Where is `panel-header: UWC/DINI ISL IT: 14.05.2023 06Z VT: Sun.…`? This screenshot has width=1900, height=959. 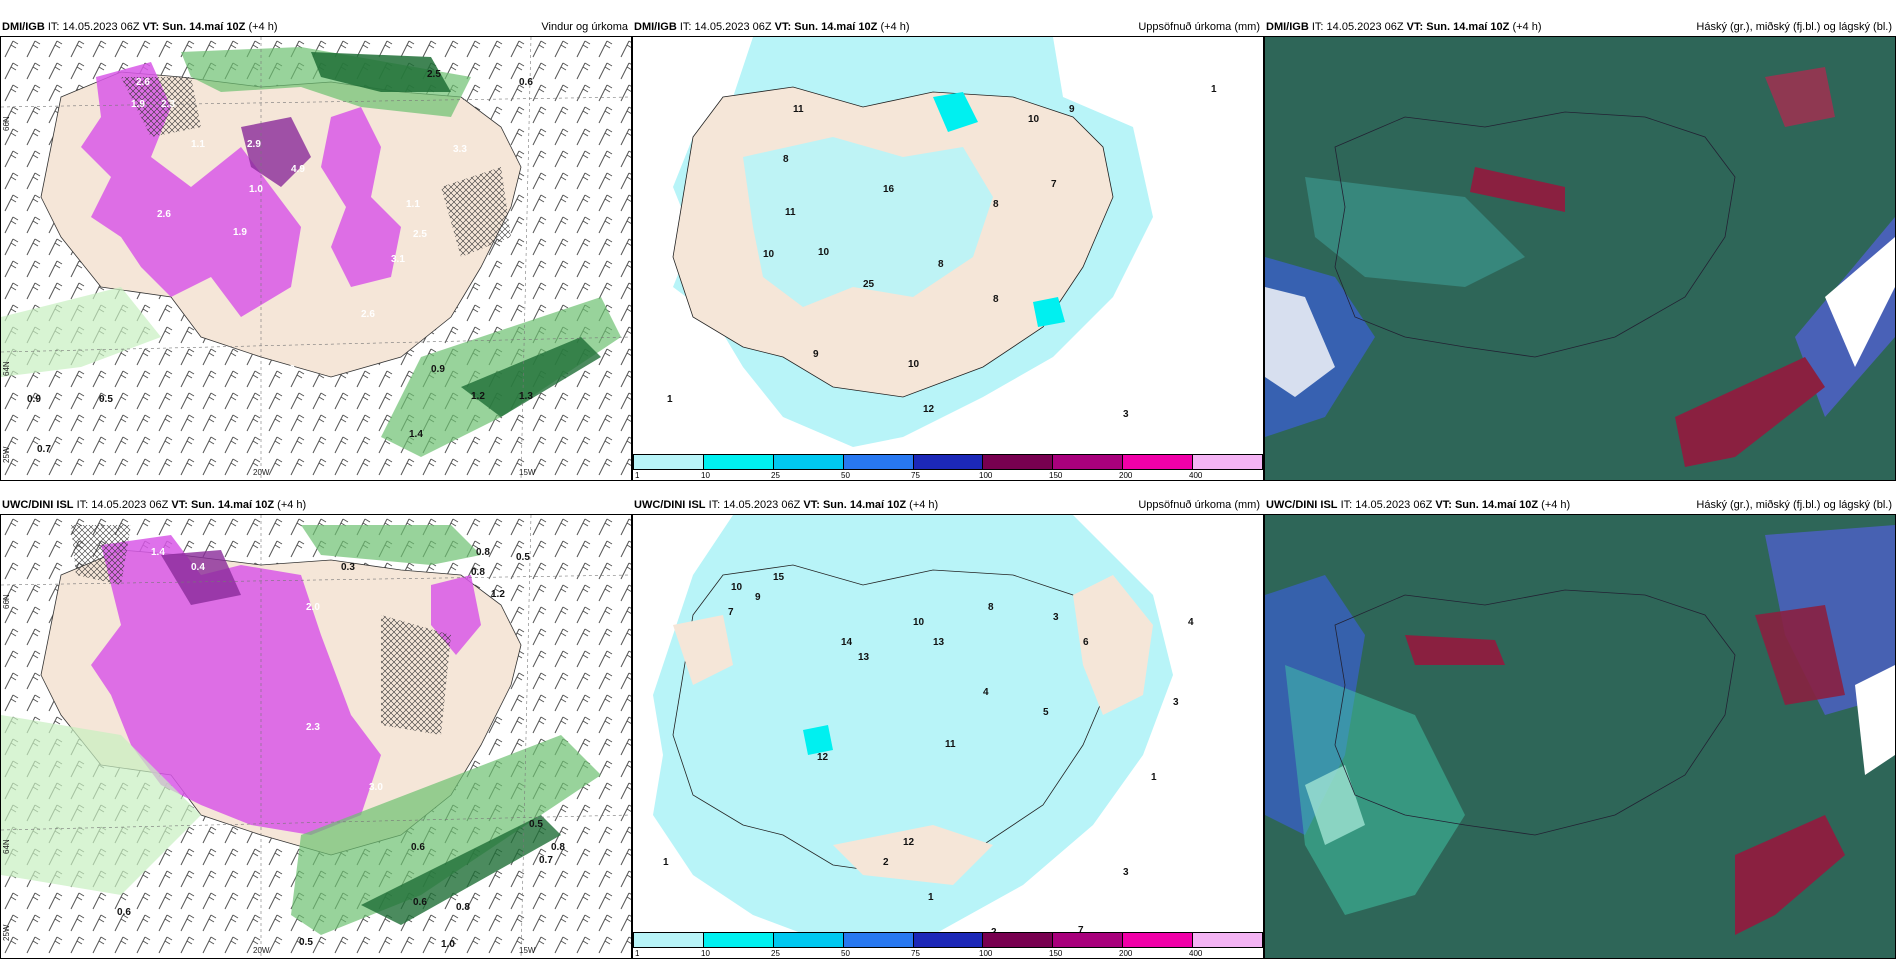 panel-header: UWC/DINI ISL IT: 14.05.2023 06Z VT: Sun.… is located at coordinates (948, 505).